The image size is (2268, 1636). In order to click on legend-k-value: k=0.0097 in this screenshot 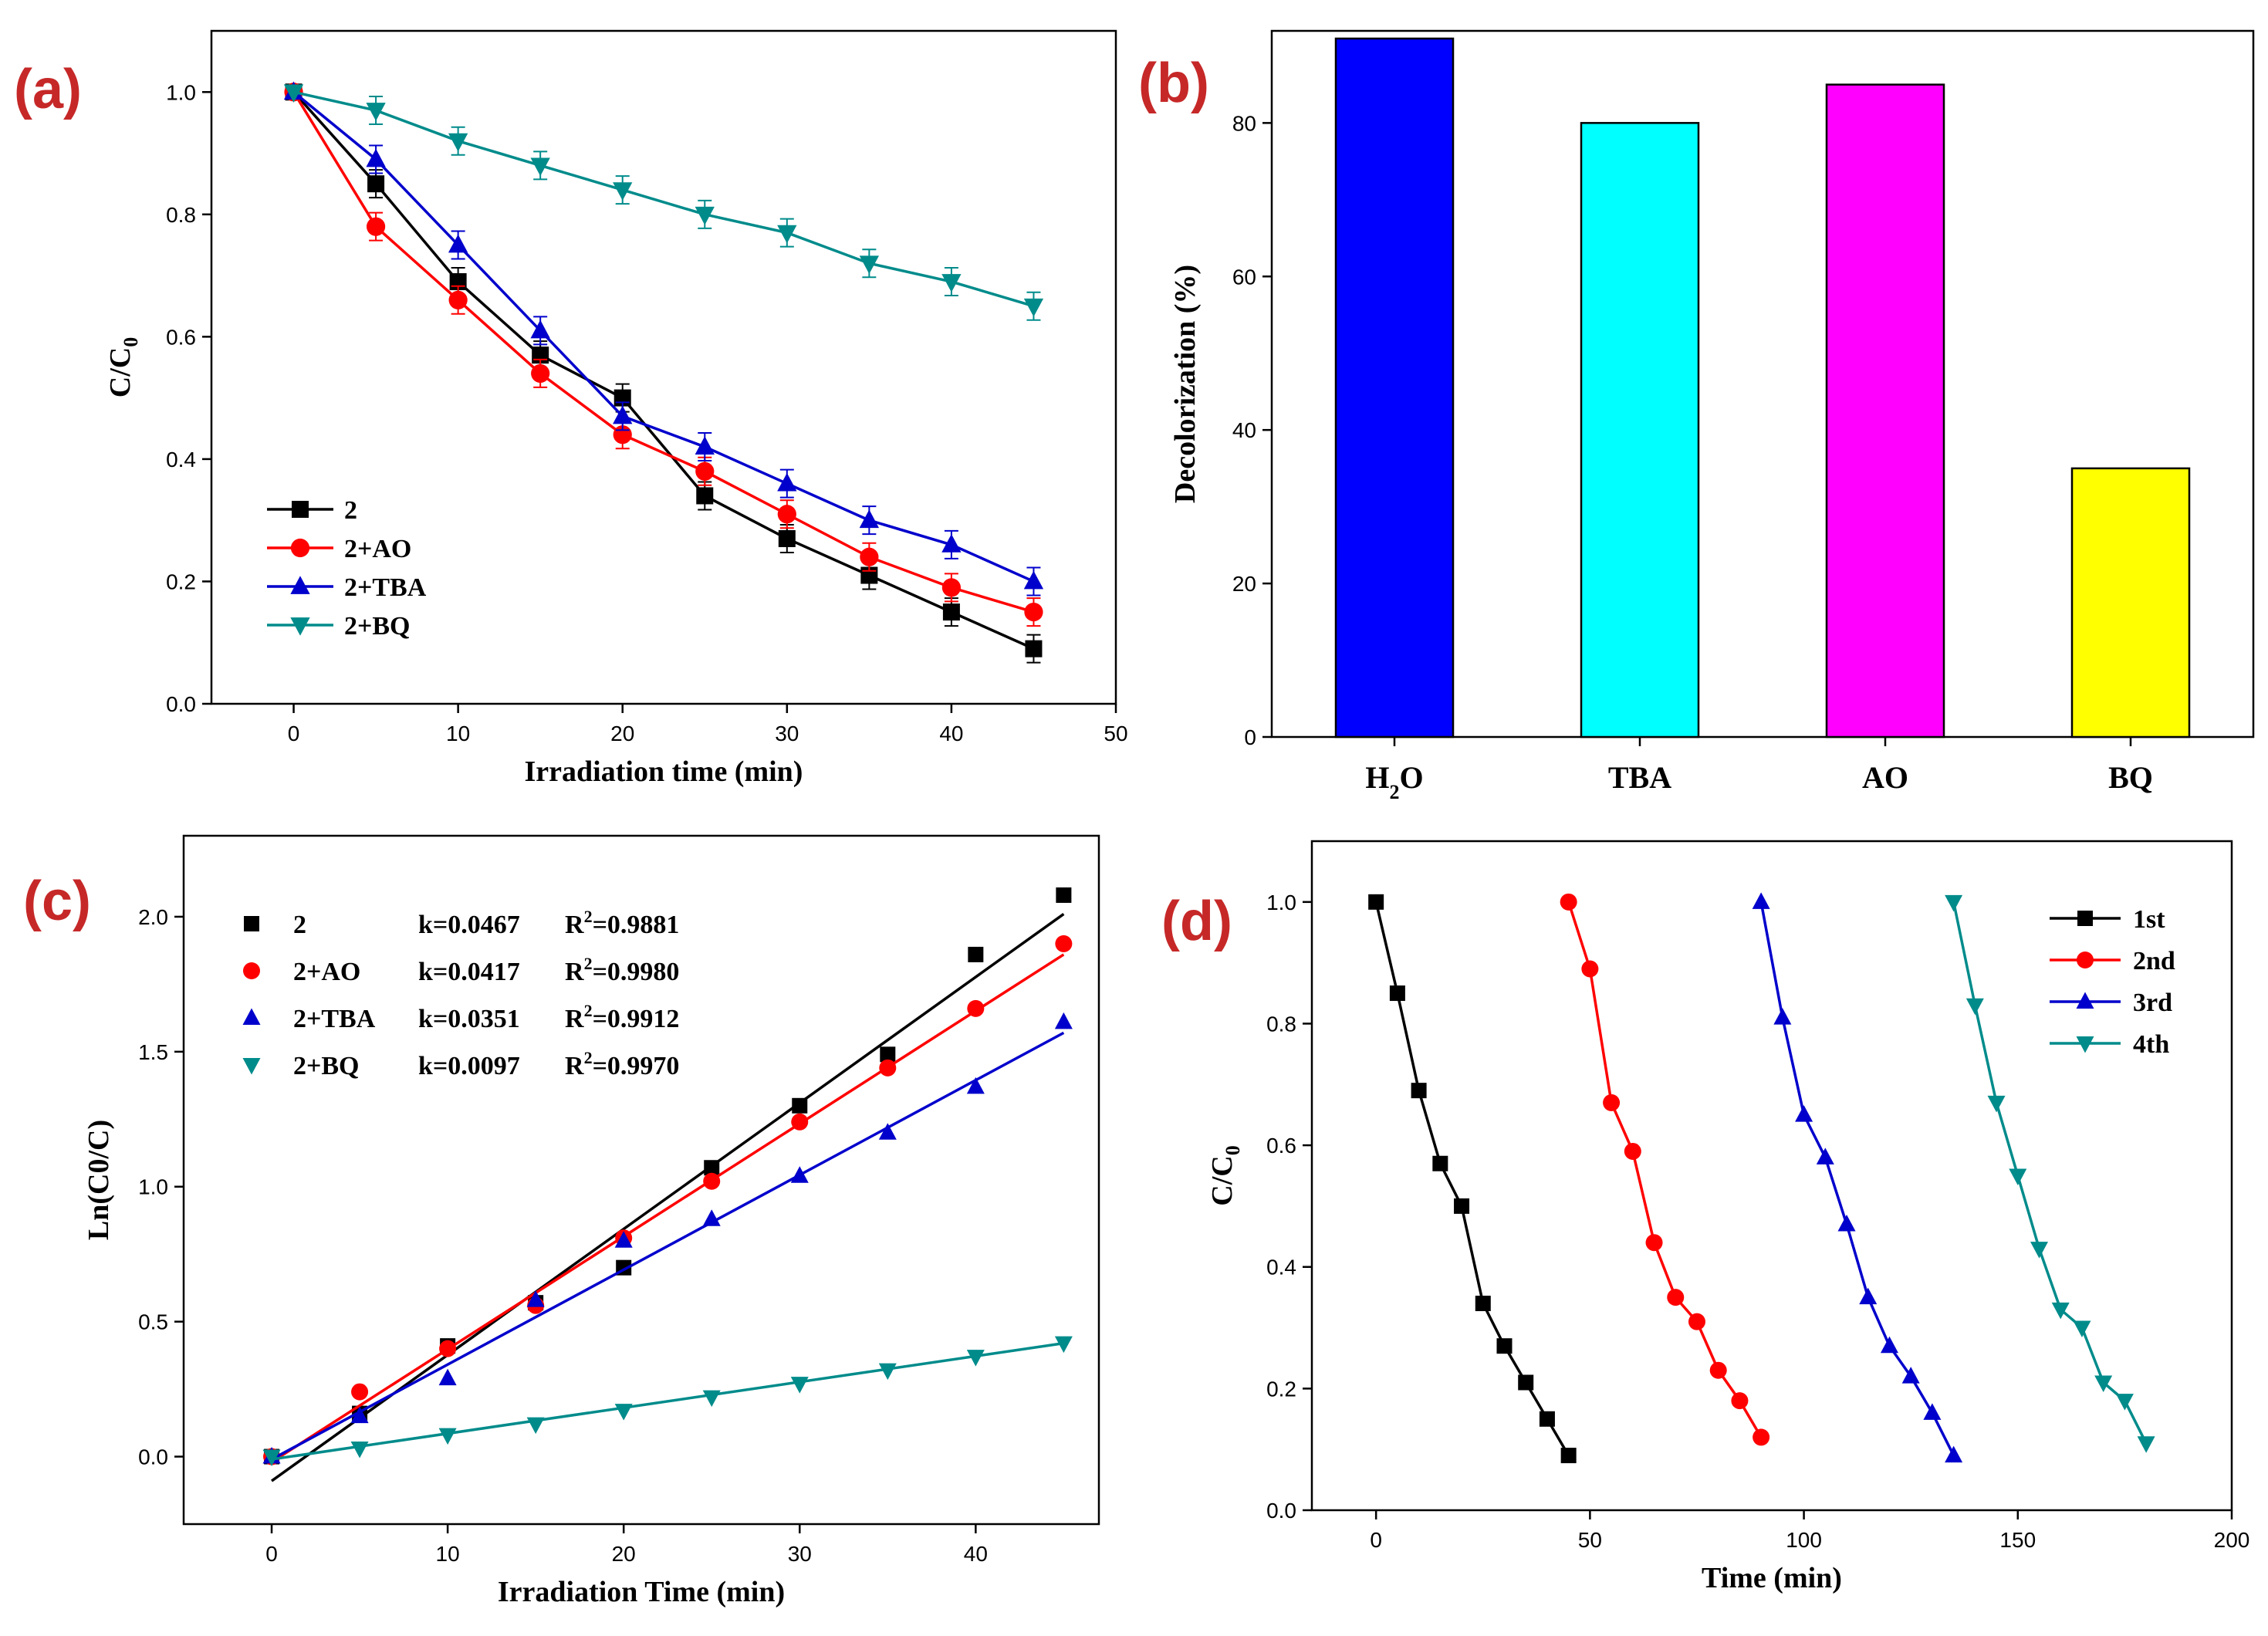, I will do `click(469, 1066)`.